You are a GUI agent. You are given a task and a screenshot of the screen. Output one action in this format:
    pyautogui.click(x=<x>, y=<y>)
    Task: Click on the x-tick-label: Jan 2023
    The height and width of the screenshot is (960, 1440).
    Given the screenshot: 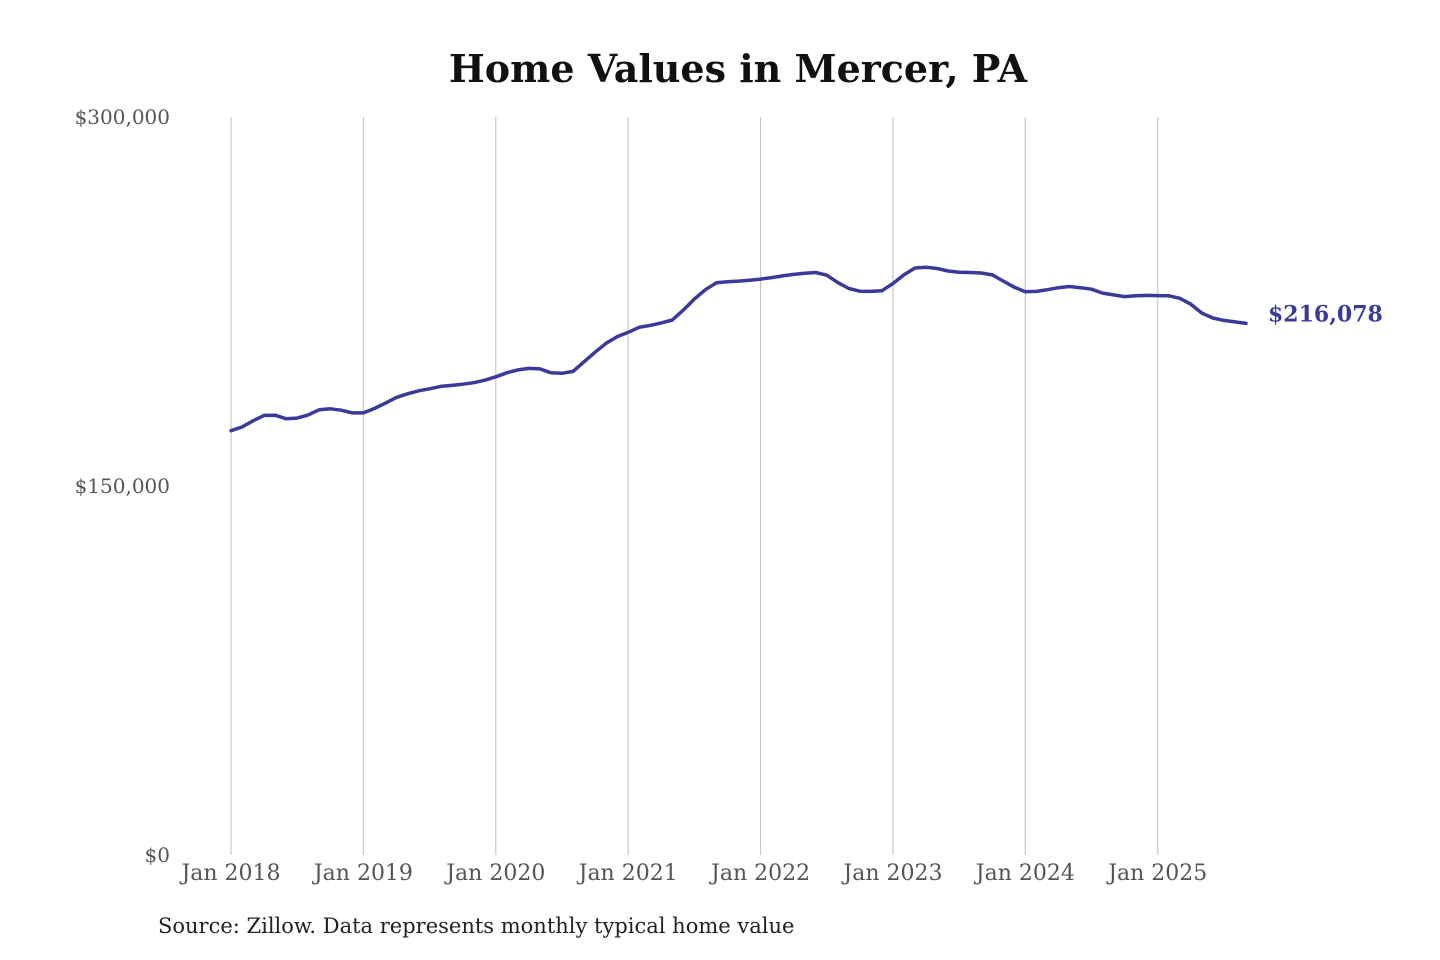 What is the action you would take?
    pyautogui.click(x=891, y=873)
    